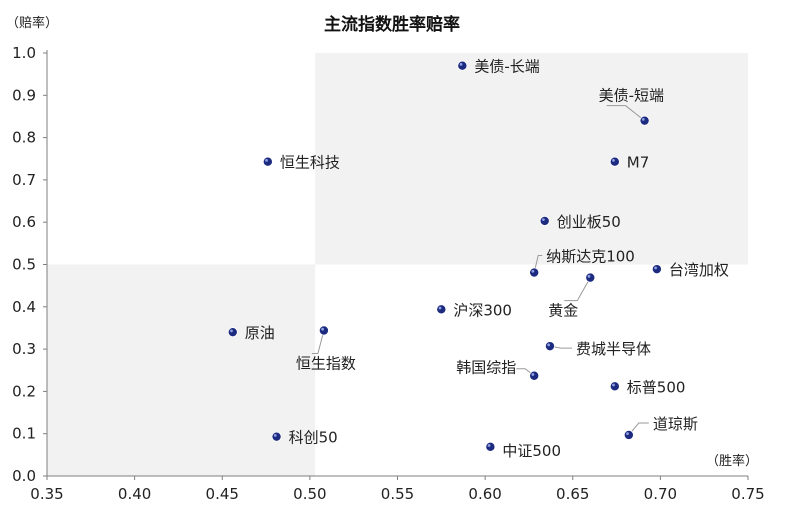  Describe the element at coordinates (732, 461) in the screenshot. I see `x-axis-unit: （胜率）` at that location.